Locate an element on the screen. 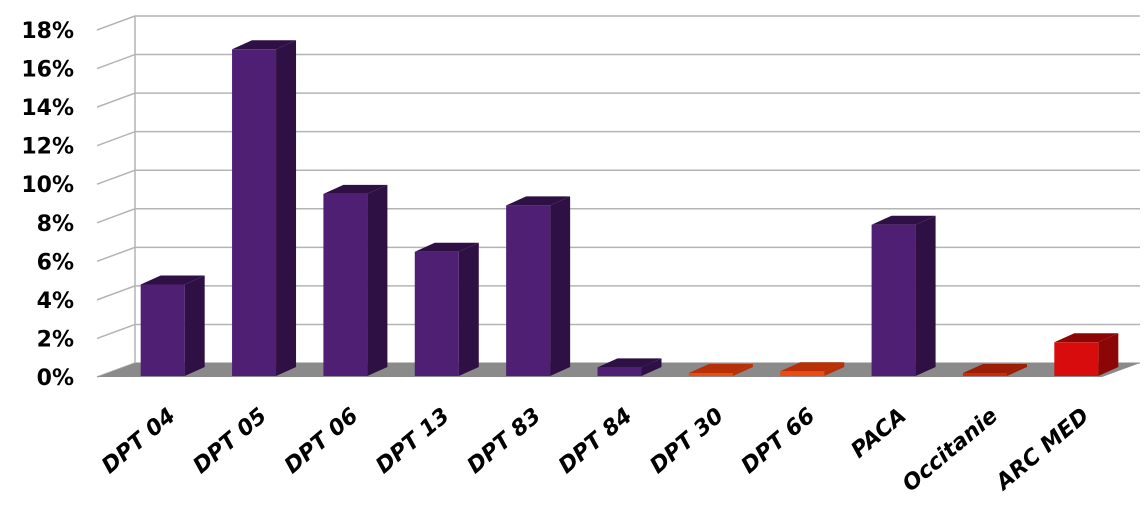 Image resolution: width=1144 pixels, height=515 pixels. bar-occitanie is located at coordinates (994, 370).